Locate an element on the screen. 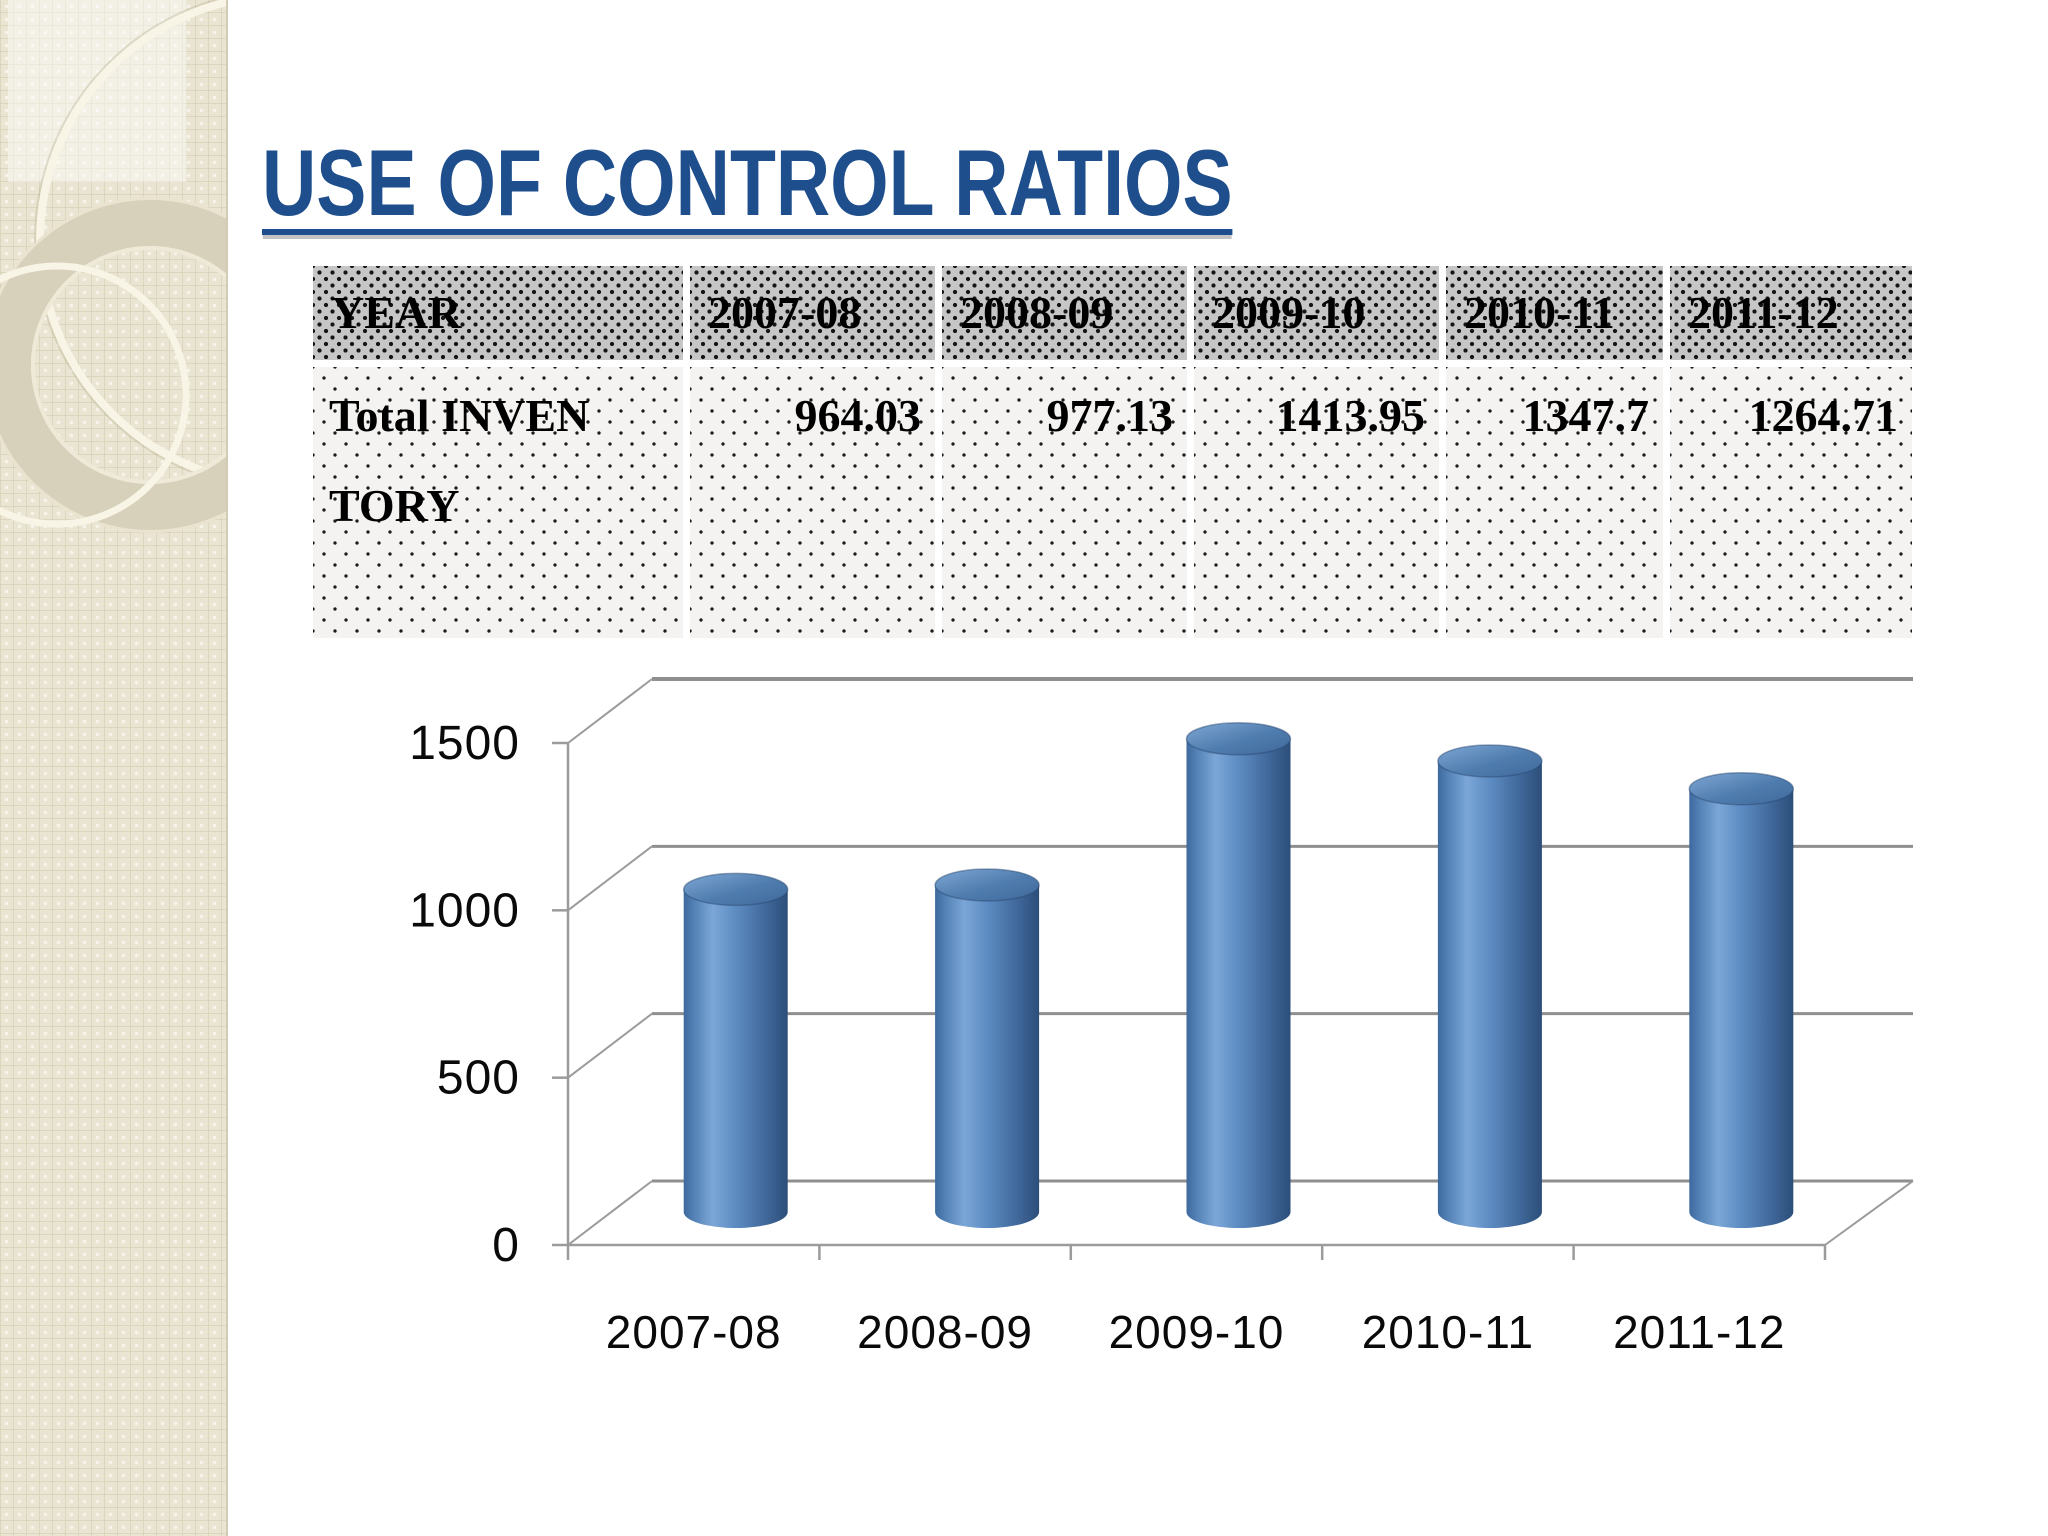 Image resolution: width=2048 pixels, height=1536 pixels. table-value-cell: 1264.71 is located at coordinates (1791, 502).